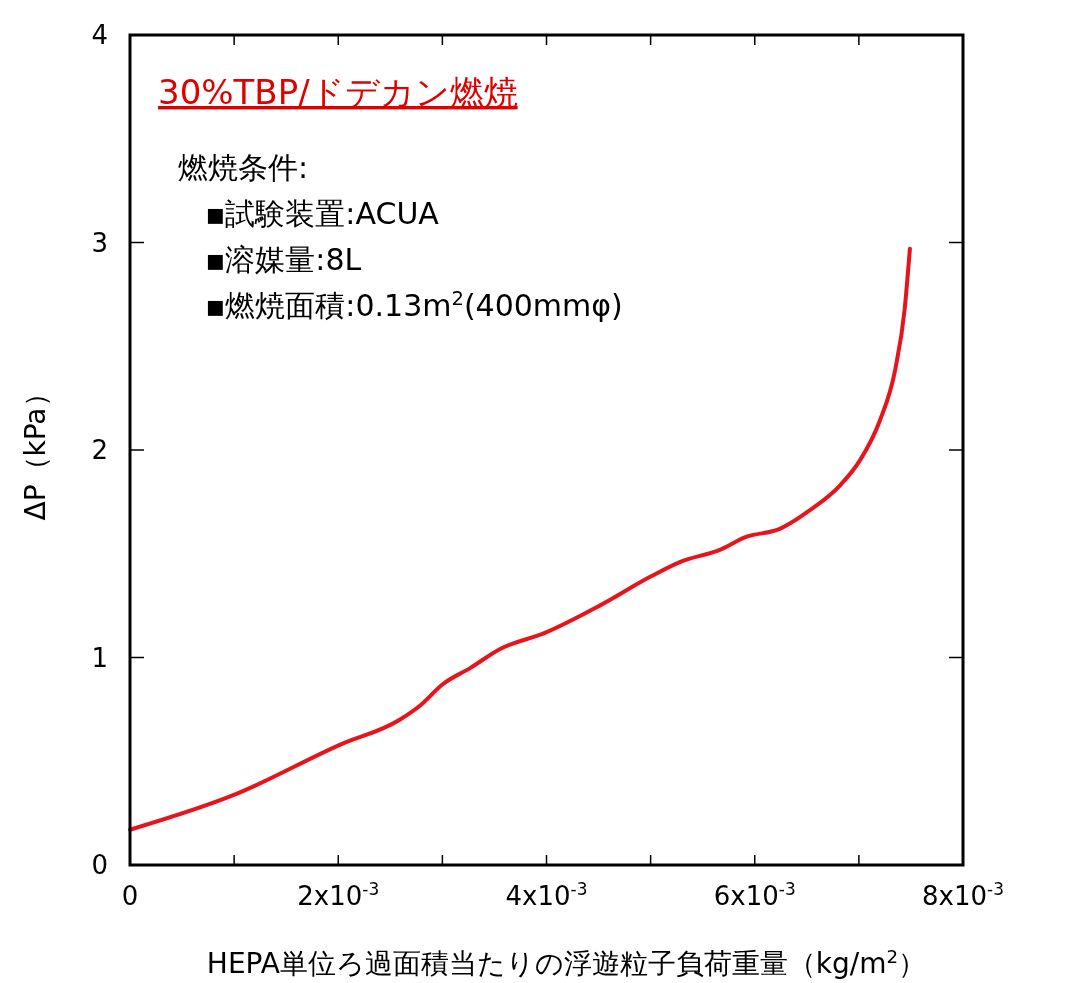  Describe the element at coordinates (99, 242) in the screenshot. I see `y-tick-label: 3` at that location.